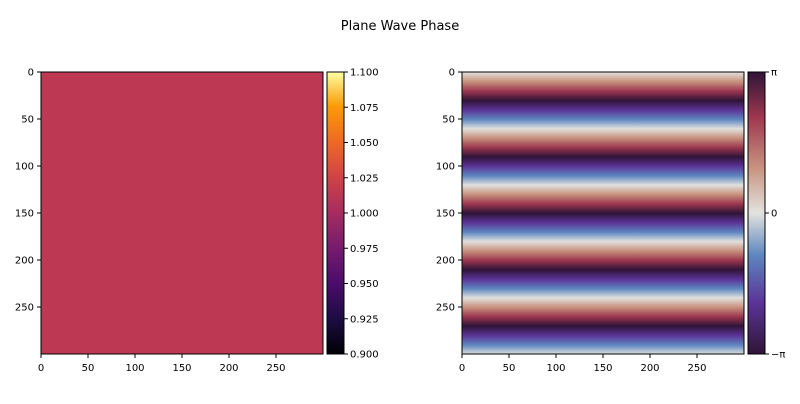 The width and height of the screenshot is (800, 404). What do you see at coordinates (24, 261) in the screenshot?
I see `left-y-tick-label-4: 200` at bounding box center [24, 261].